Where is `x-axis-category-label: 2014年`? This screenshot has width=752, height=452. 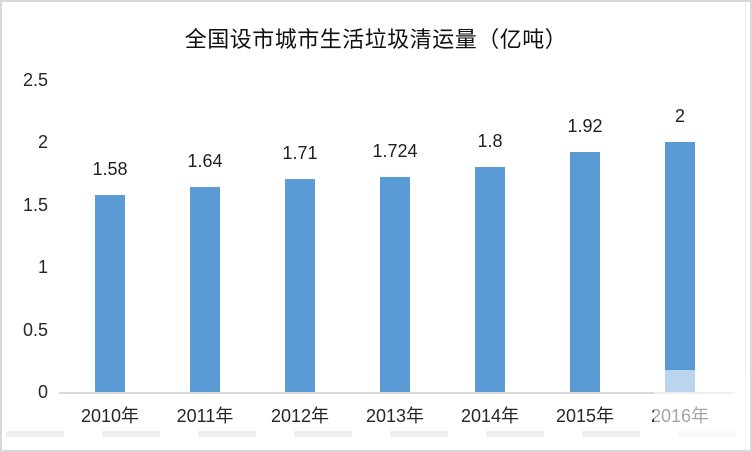
x-axis-category-label: 2014年 is located at coordinates (490, 416).